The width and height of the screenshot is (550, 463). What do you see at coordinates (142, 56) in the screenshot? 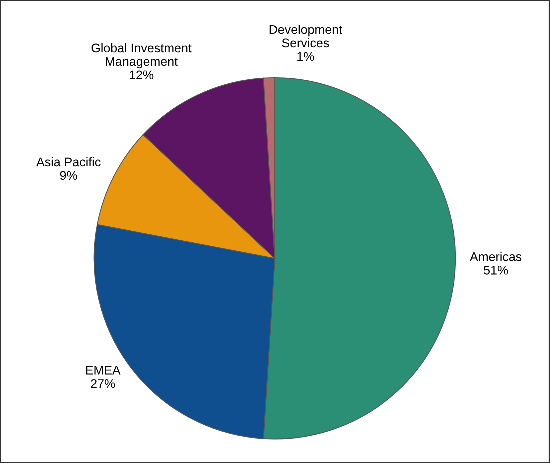
I see `slice-label: Global Investment Management` at bounding box center [142, 56].